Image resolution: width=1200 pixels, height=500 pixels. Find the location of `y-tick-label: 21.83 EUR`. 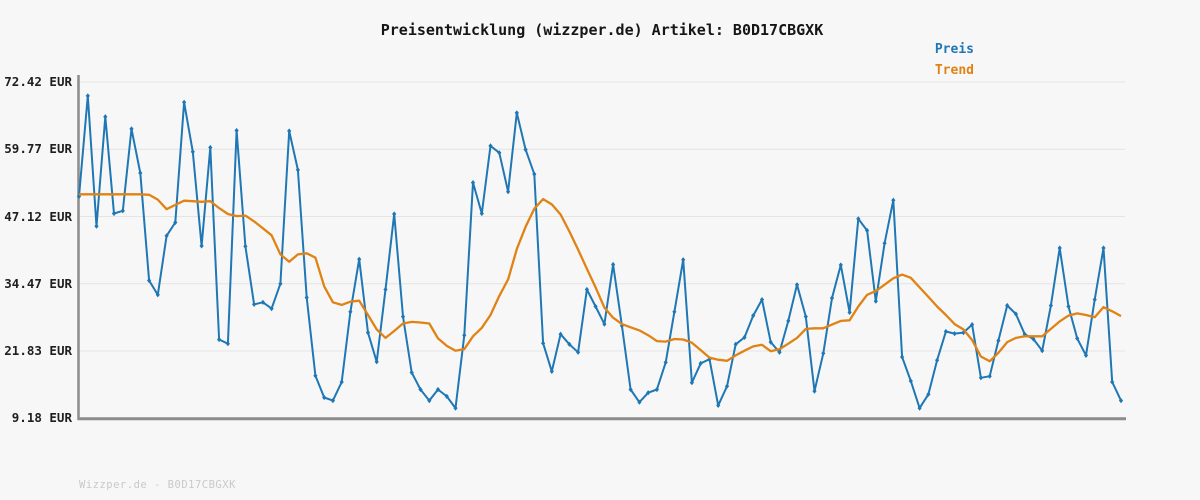

y-tick-label: 21.83 EUR is located at coordinates (38, 351).